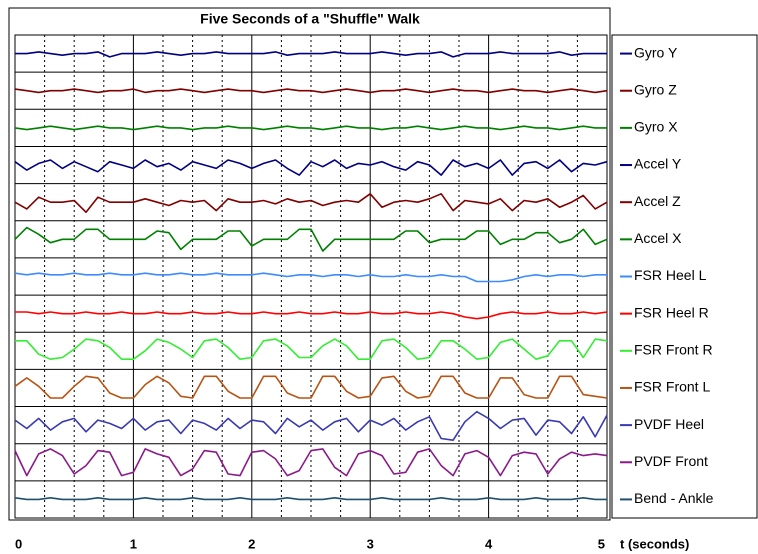 The image size is (758, 554). Describe the element at coordinates (673, 350) in the screenshot. I see `legend-label: FSR Front R` at that location.